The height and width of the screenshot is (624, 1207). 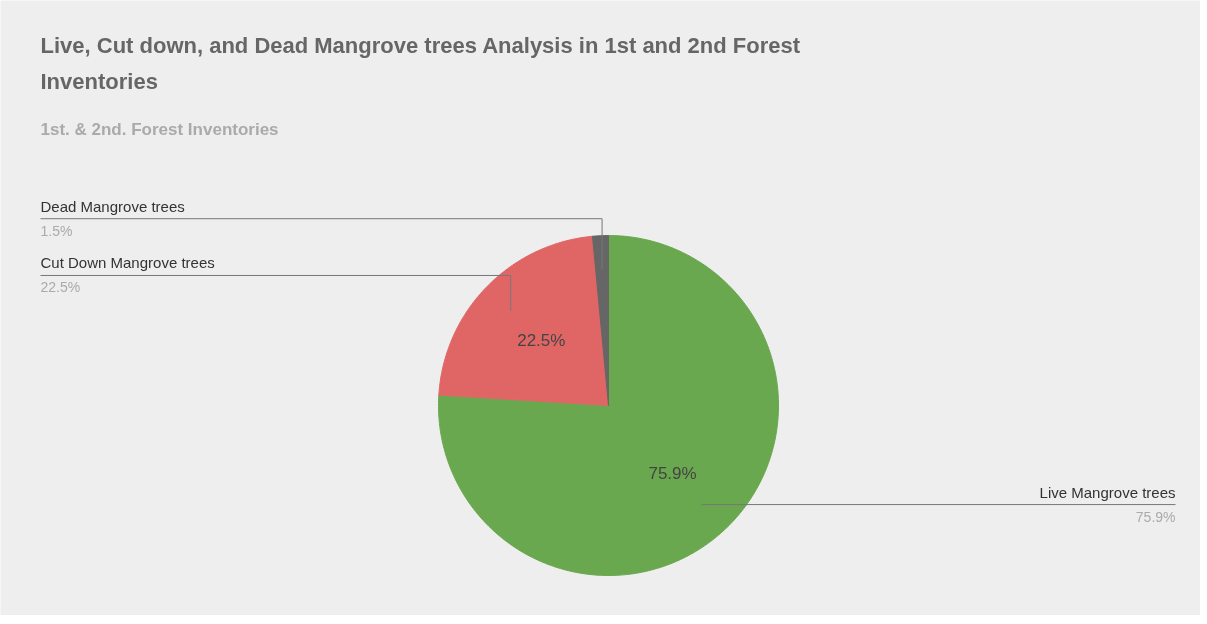 What do you see at coordinates (541, 340) in the screenshot?
I see `data-label: 22.5%` at bounding box center [541, 340].